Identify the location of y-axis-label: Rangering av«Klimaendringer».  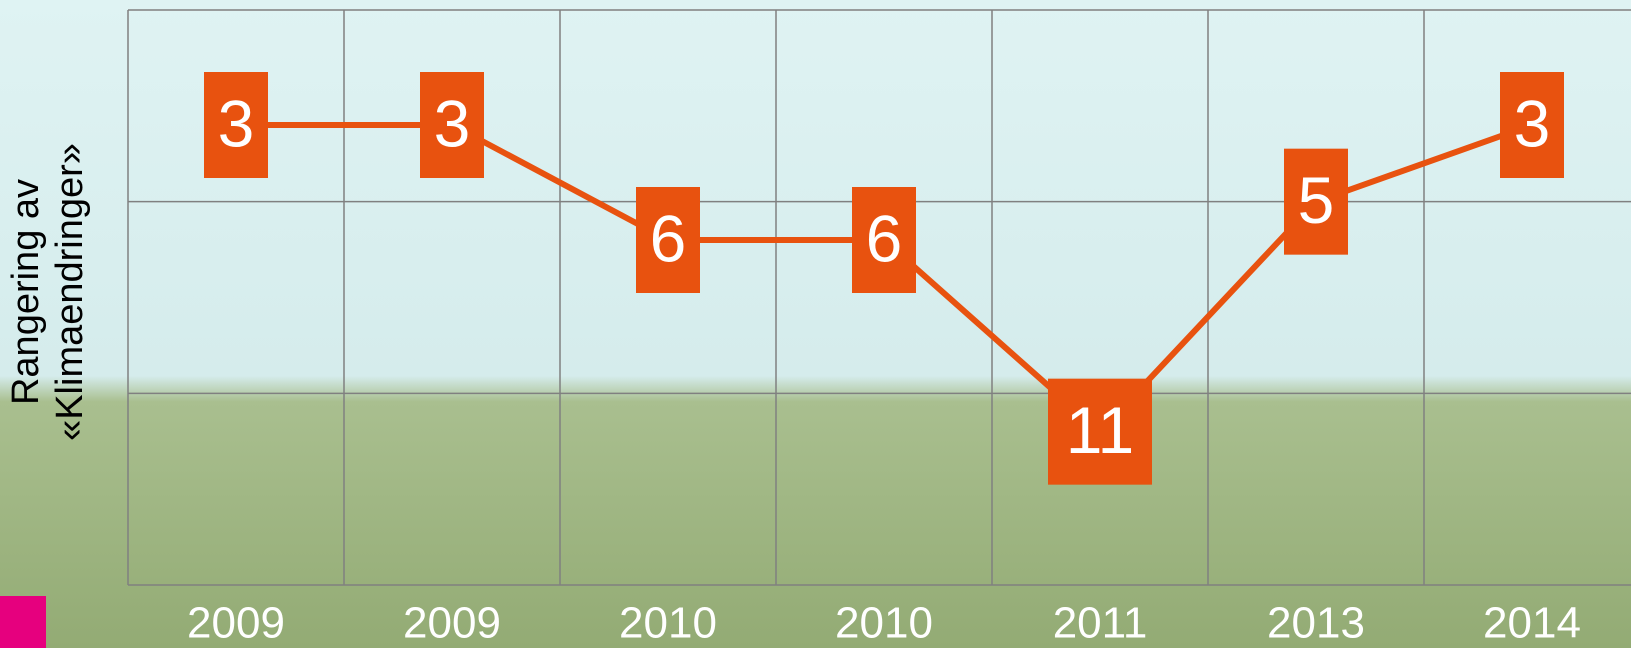
(48, 292).